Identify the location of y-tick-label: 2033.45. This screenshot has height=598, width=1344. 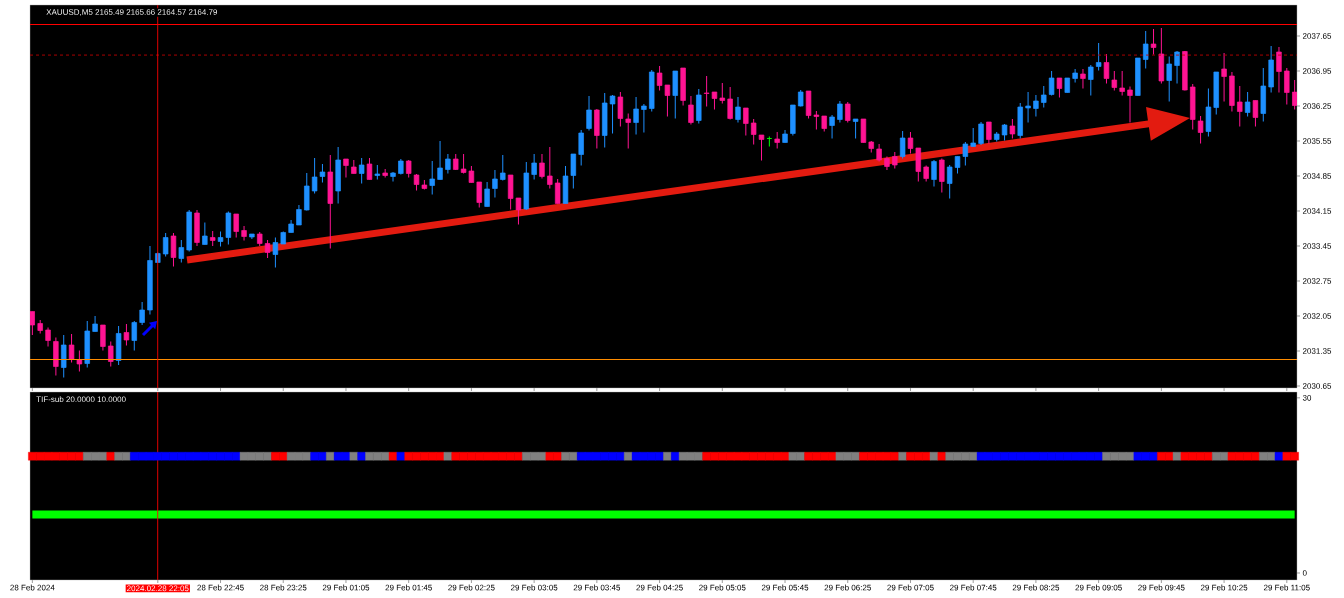
(1317, 246).